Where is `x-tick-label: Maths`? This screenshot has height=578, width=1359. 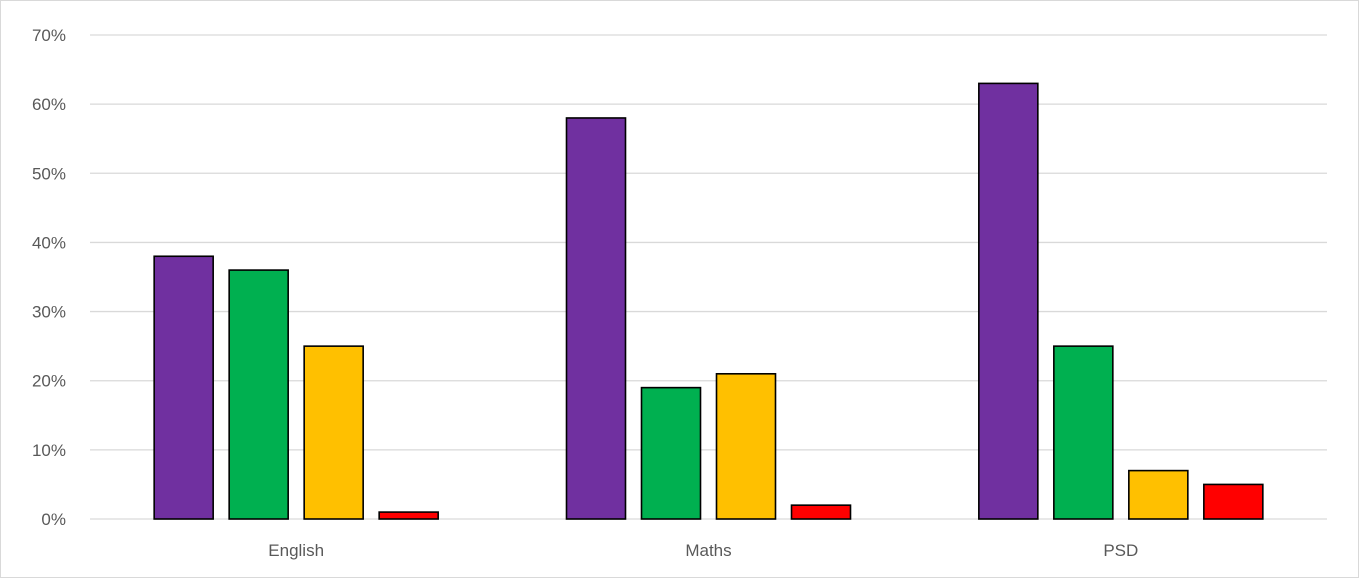
x-tick-label: Maths is located at coordinates (708, 550).